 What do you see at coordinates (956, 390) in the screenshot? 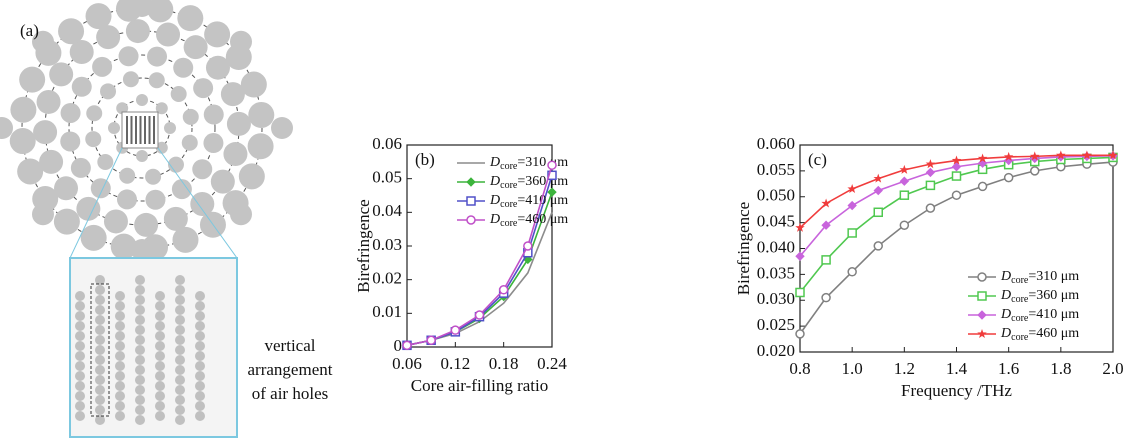
I see `x-axis-label: Frequency /THz` at bounding box center [956, 390].